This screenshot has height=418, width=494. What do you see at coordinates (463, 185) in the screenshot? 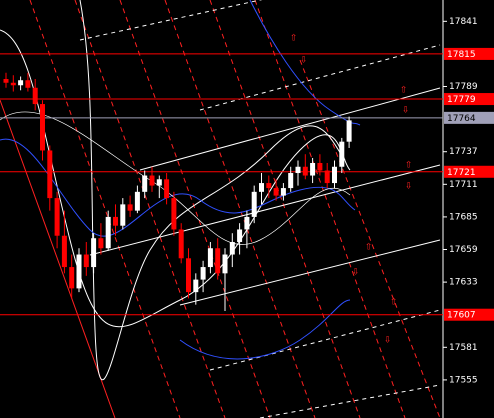
I see `y-tick-label: 17711` at bounding box center [463, 185].